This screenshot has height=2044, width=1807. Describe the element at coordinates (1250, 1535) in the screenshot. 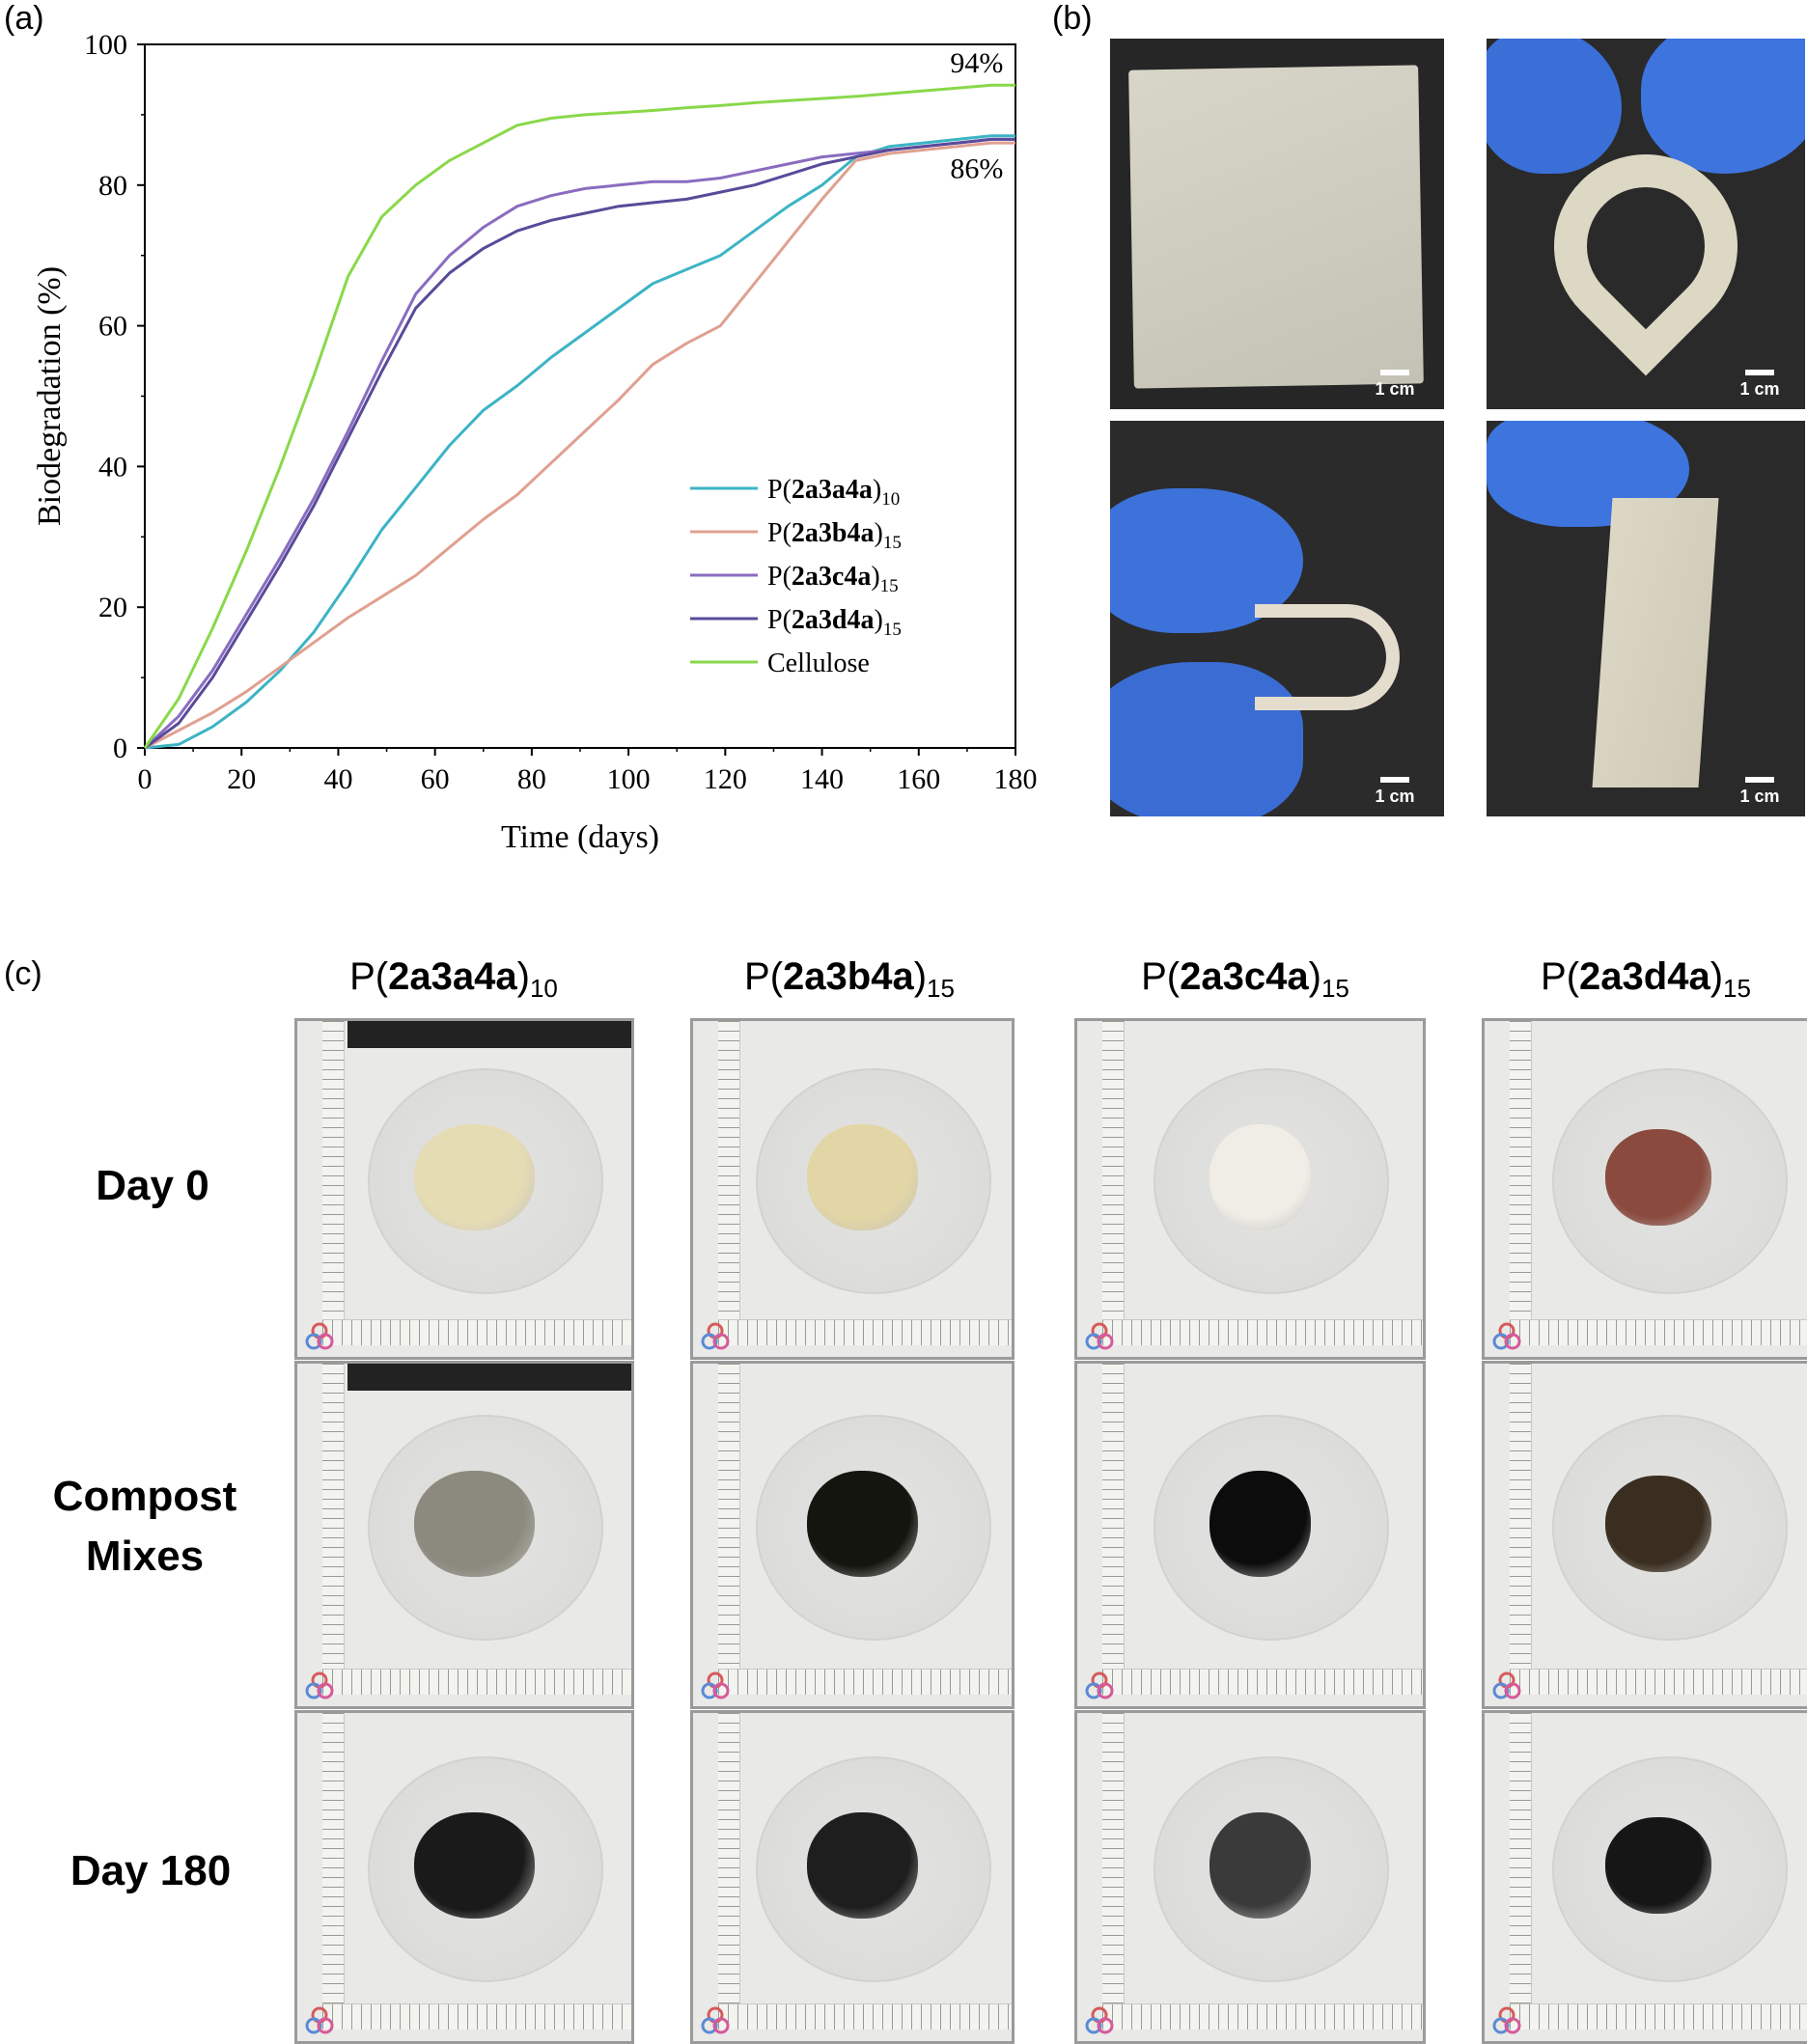

I see `compost-photo-r2-c3` at that location.